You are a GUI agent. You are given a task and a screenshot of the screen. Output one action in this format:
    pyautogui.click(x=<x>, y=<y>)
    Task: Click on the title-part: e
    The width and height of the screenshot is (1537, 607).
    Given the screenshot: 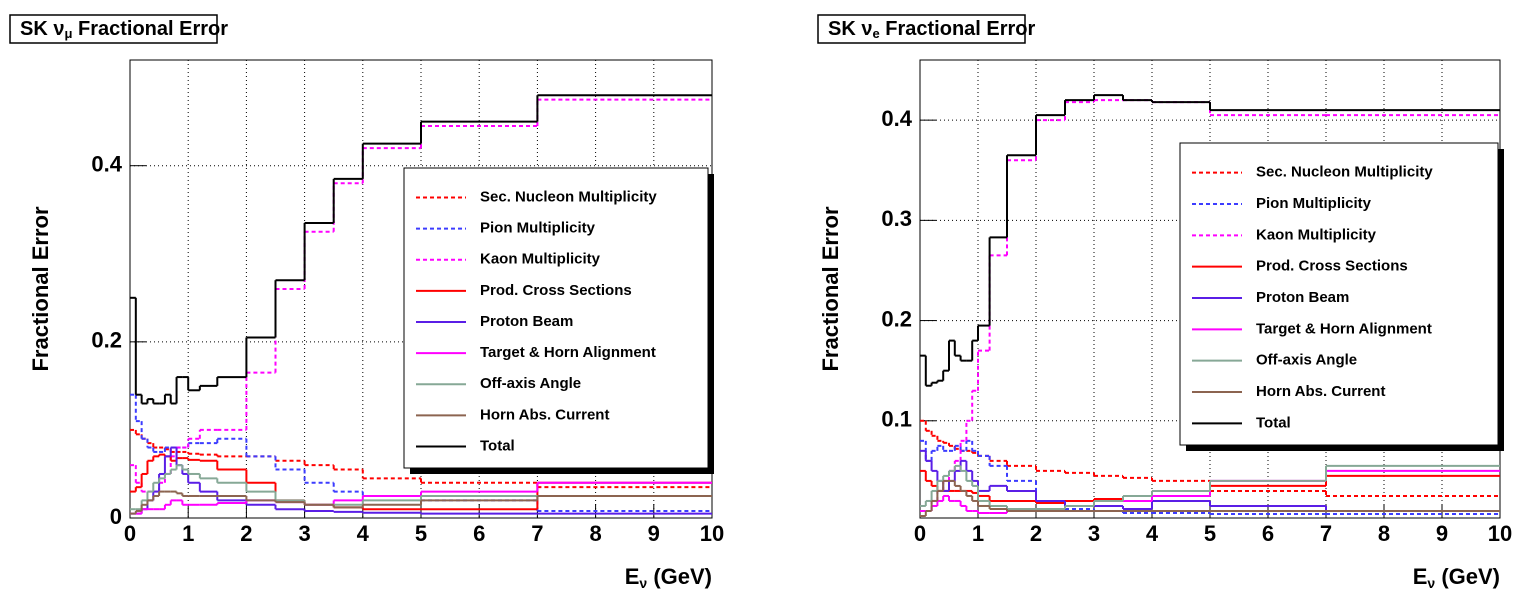 What is the action you would take?
    pyautogui.click(x=875, y=33)
    